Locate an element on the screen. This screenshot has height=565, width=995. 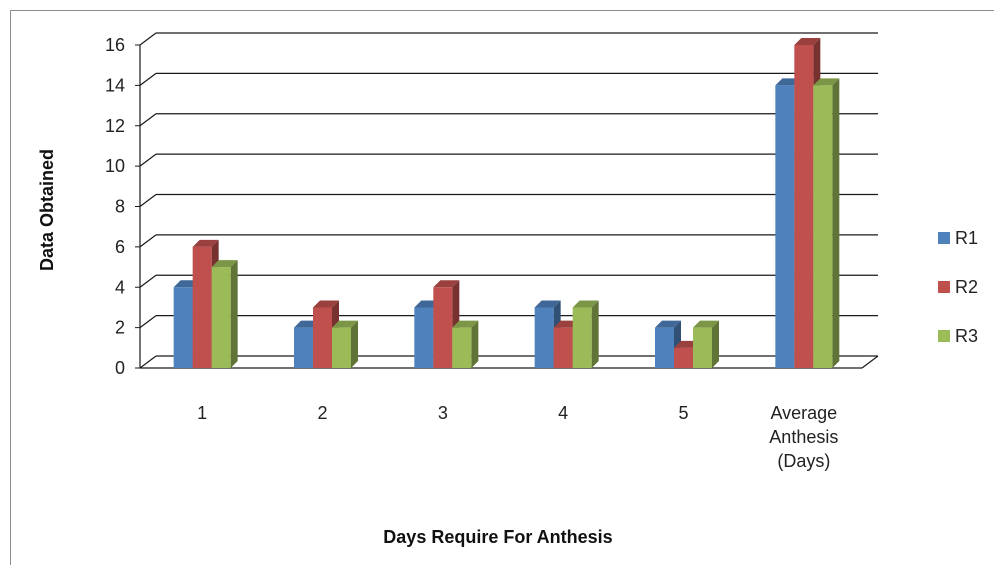
y-tick-label: 0 is located at coordinates (120, 368).